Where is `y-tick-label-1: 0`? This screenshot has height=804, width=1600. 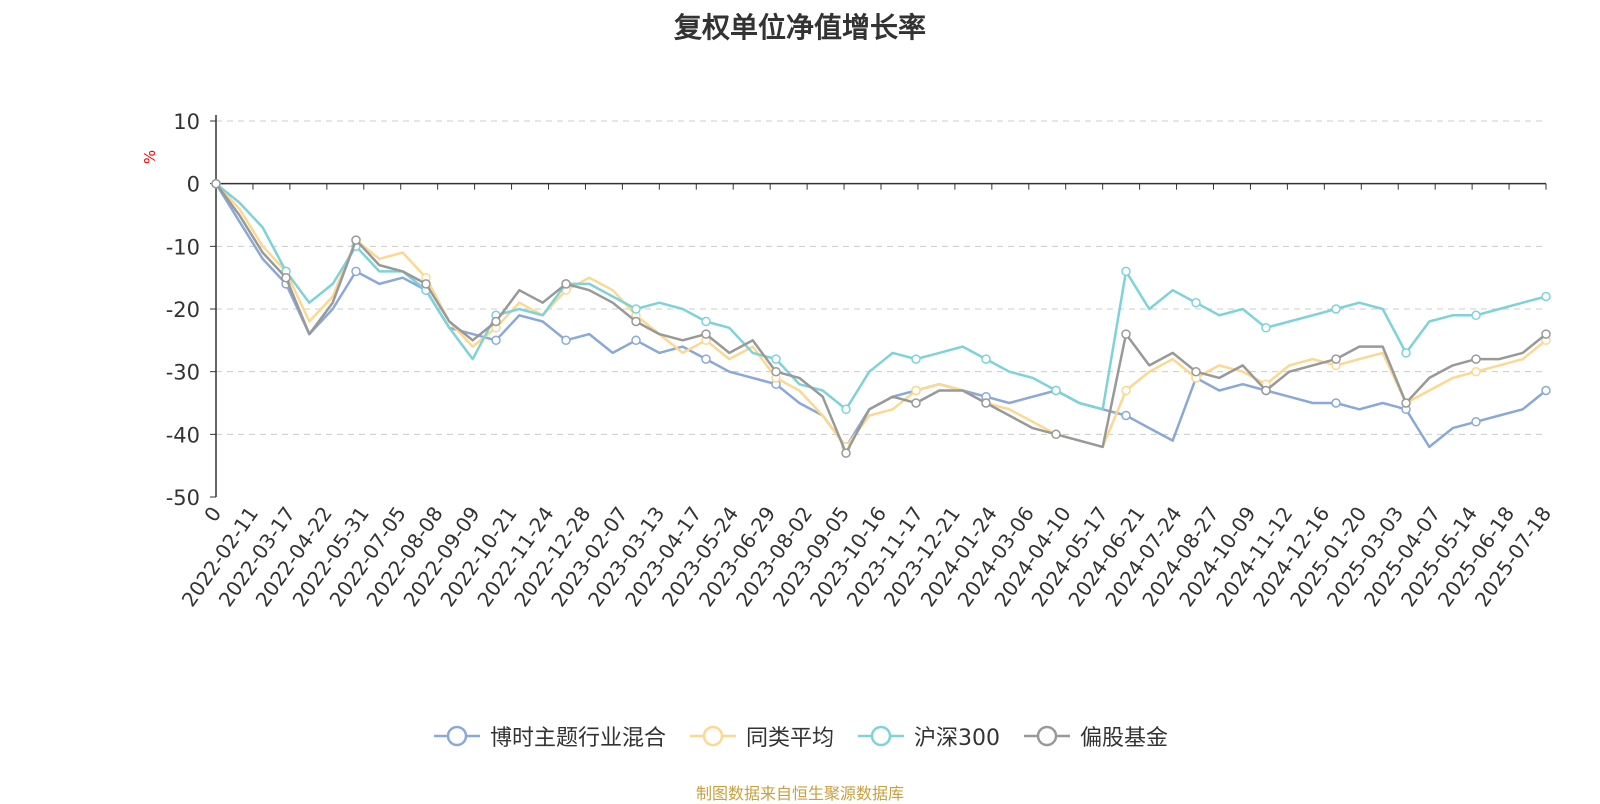
y-tick-label-1: 0 is located at coordinates (193, 185).